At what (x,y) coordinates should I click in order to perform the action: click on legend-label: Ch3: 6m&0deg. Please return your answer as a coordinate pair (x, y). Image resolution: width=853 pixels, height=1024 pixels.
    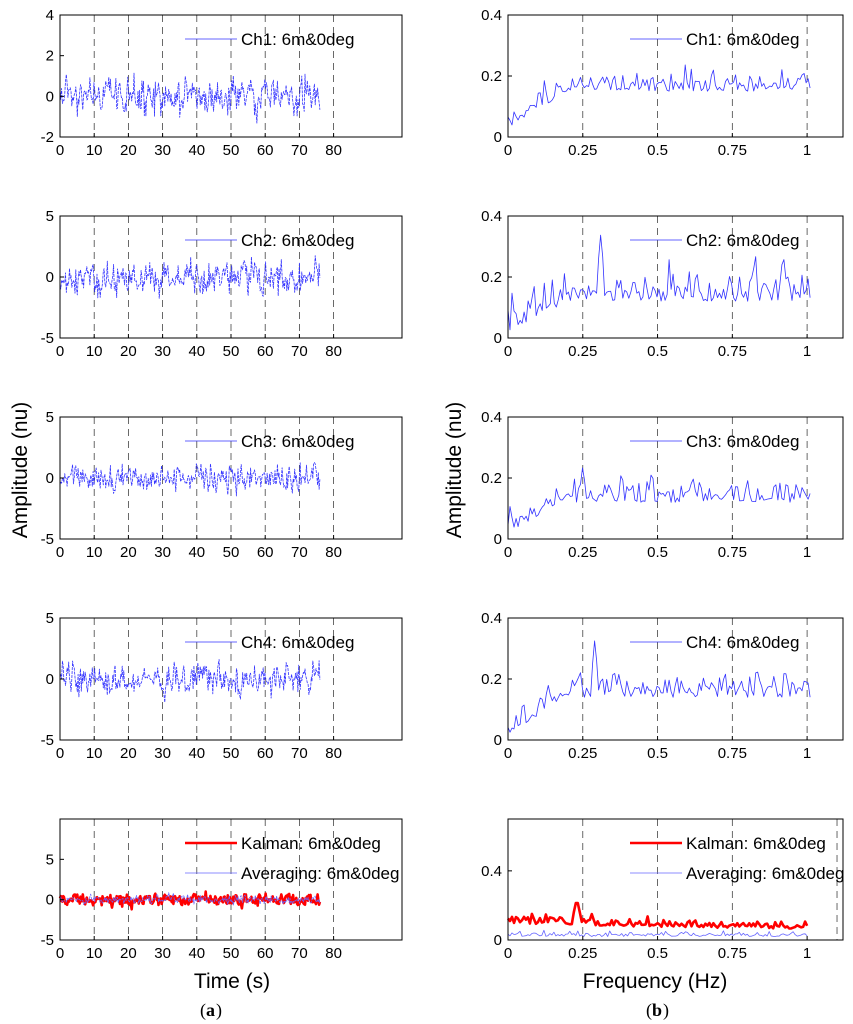
    Looking at the image, I should click on (297, 441).